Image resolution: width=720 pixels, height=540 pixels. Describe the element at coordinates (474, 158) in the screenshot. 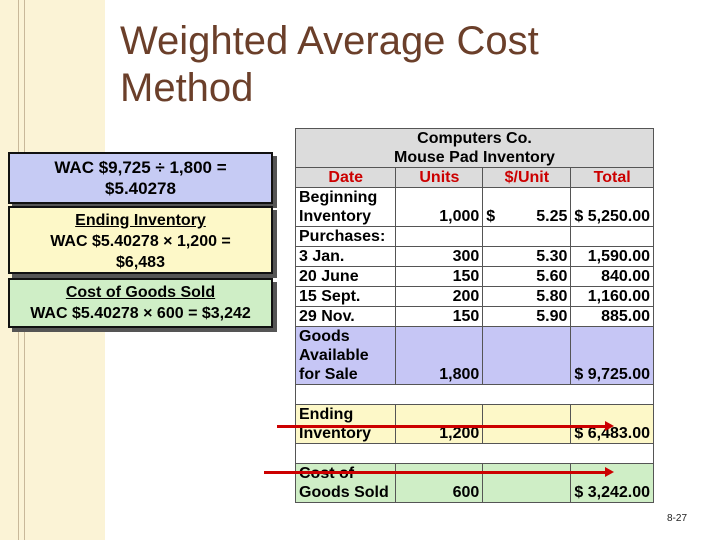

I see `table-subtitle: Mouse Pad Inventory` at that location.